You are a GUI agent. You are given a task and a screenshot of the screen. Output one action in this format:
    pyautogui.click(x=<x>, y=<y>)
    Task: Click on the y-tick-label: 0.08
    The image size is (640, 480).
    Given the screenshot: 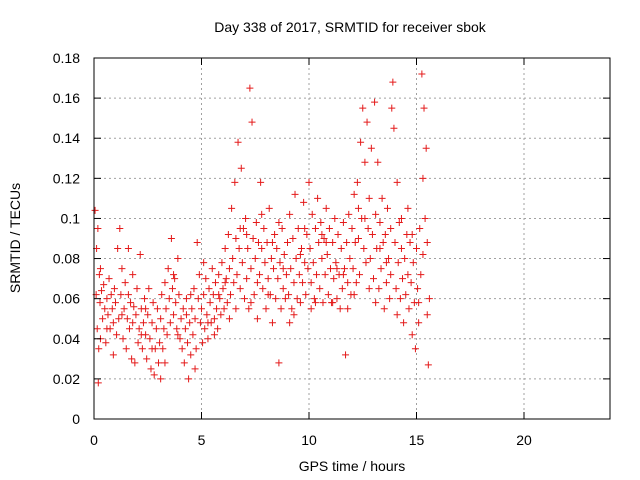 What is the action you would take?
    pyautogui.click(x=66, y=259)
    